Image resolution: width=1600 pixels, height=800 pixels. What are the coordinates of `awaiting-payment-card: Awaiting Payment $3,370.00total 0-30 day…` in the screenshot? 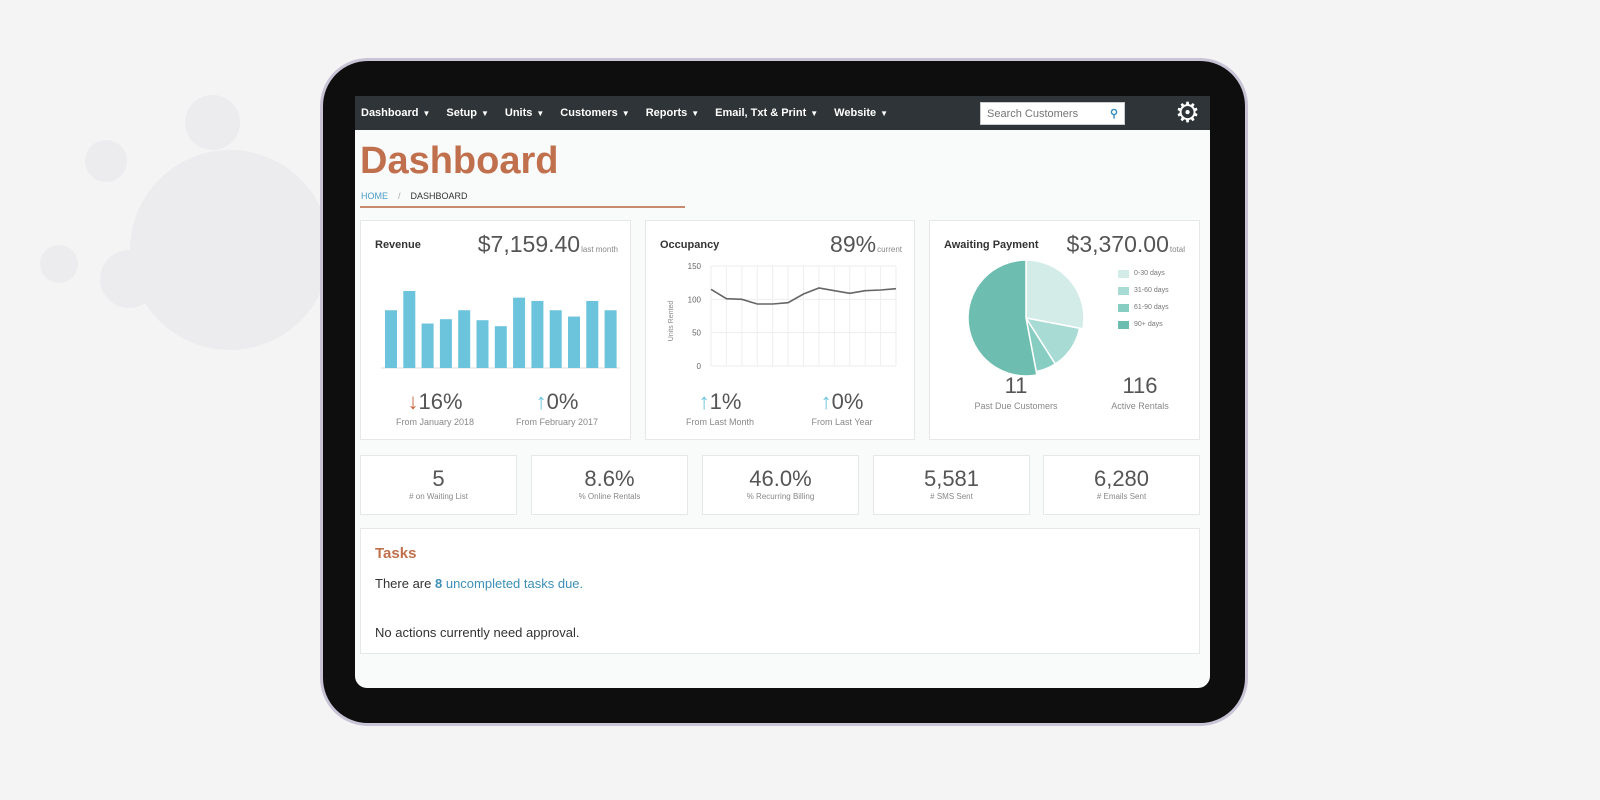 It's located at (1064, 330).